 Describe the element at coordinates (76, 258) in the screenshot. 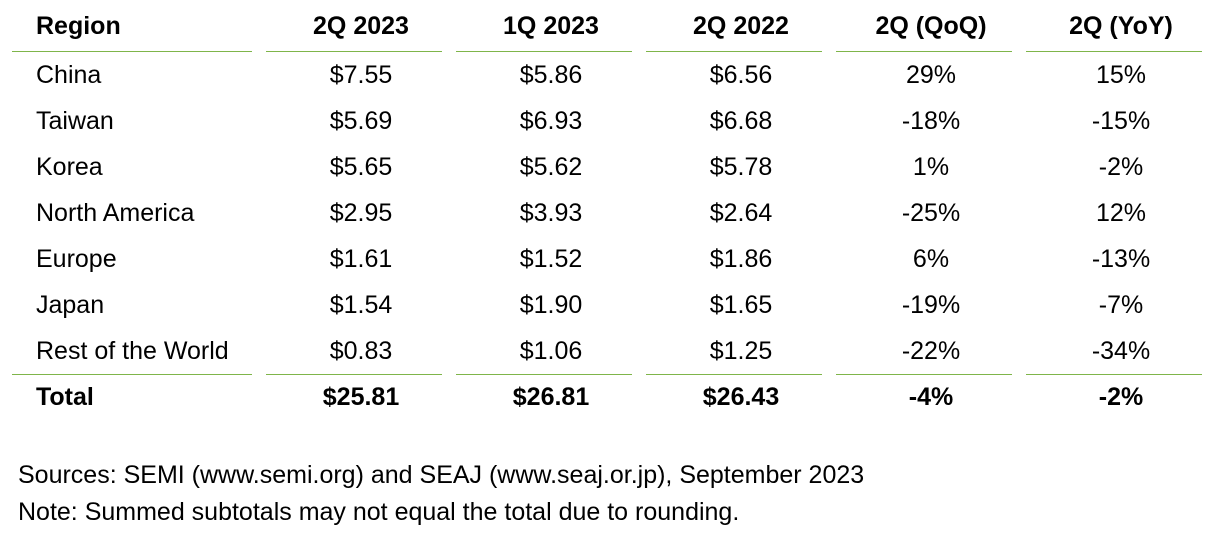

I see `cell-region: Europe` at that location.